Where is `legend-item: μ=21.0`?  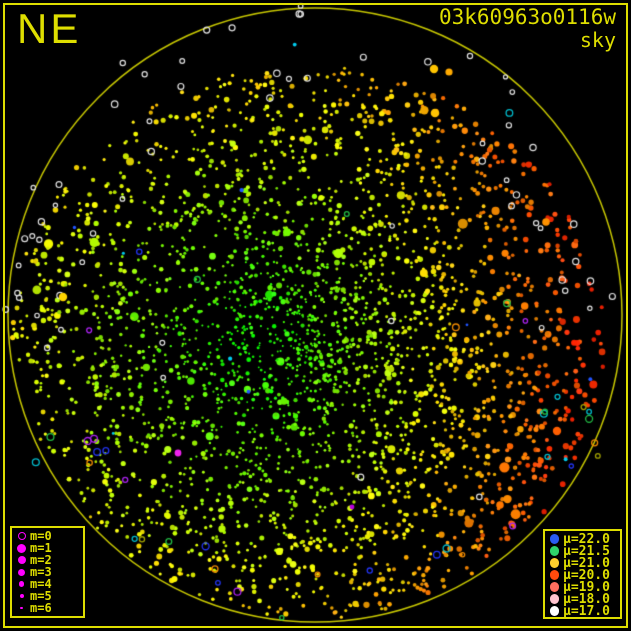 legend-item: μ=21.0 is located at coordinates (582, 563).